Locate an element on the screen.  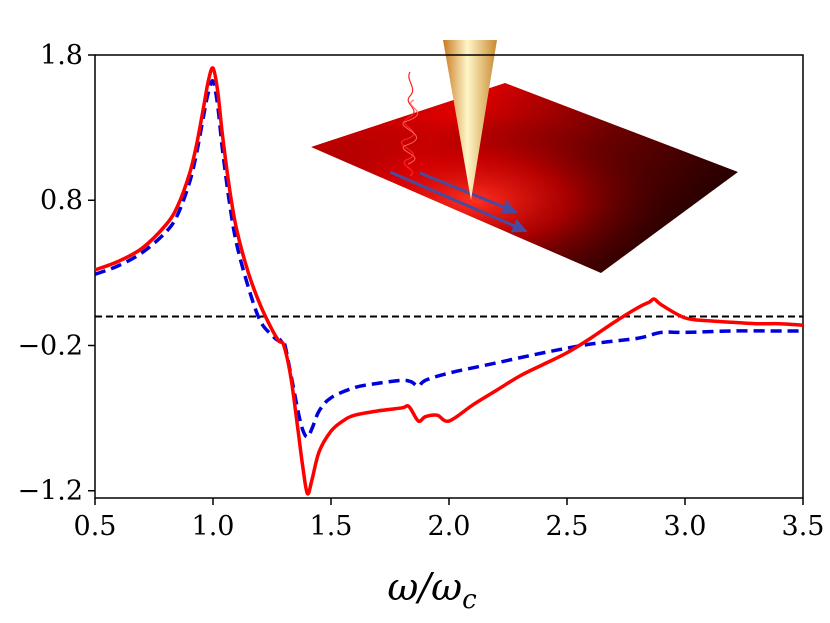
x-tick-label: 2.0 is located at coordinates (449, 526).